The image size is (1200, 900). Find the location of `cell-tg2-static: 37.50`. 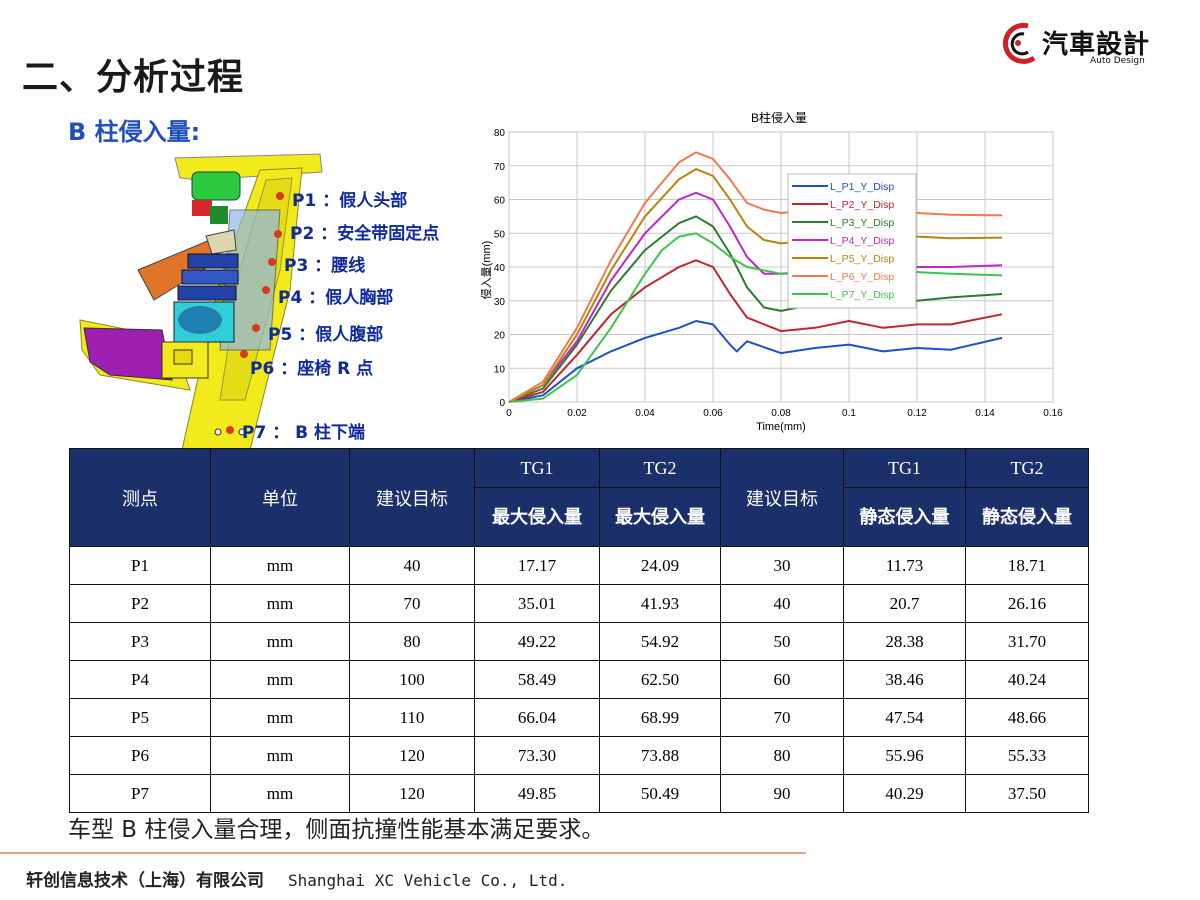

cell-tg2-static: 37.50 is located at coordinates (1027, 793).